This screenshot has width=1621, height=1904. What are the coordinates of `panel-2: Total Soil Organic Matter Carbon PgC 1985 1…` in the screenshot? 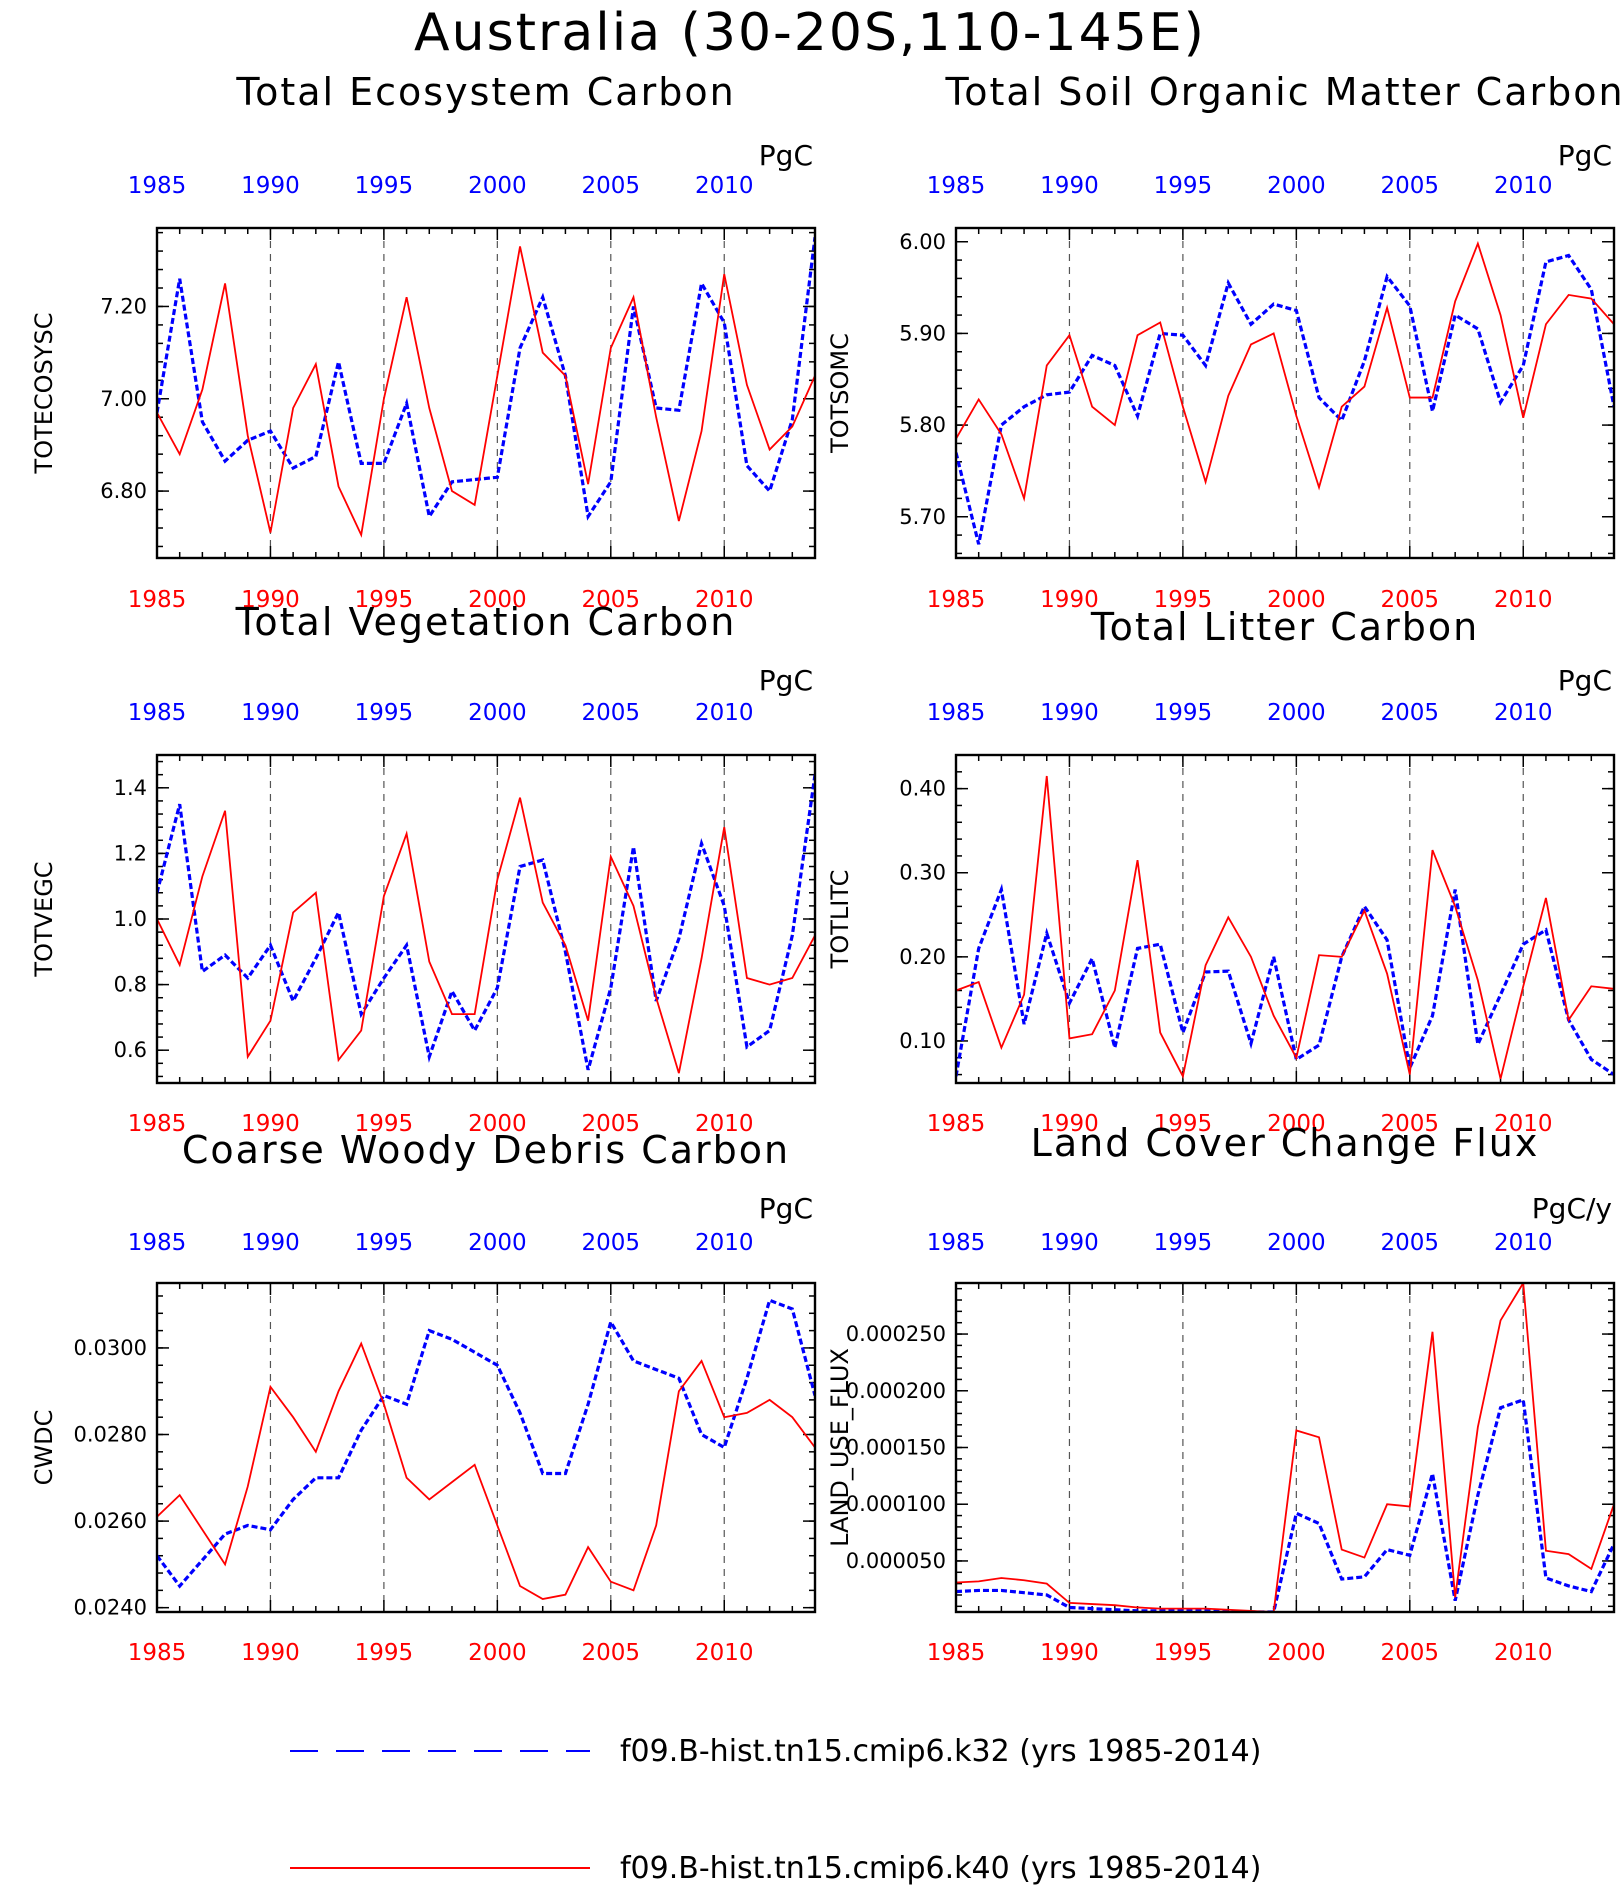 It's located at (1223, 341).